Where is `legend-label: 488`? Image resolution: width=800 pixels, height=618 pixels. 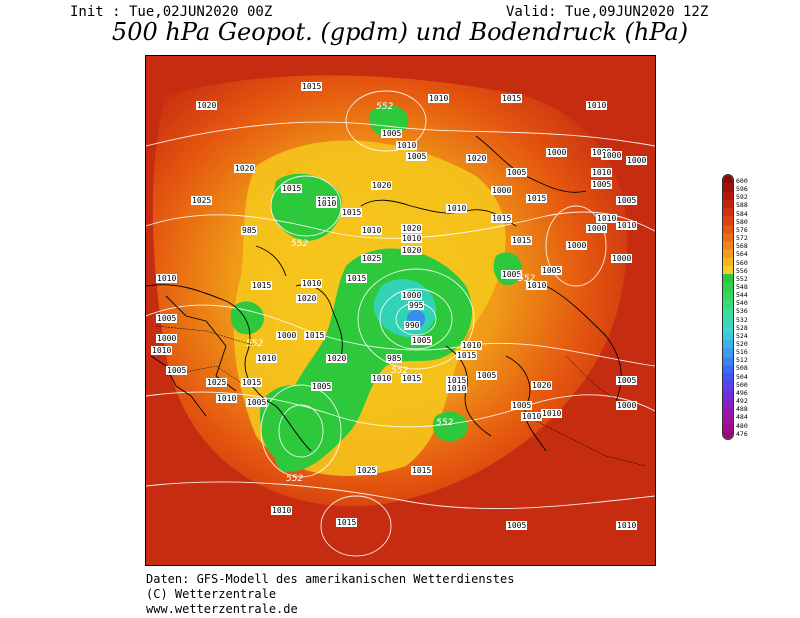
legend-label: 488 is located at coordinates (742, 409).